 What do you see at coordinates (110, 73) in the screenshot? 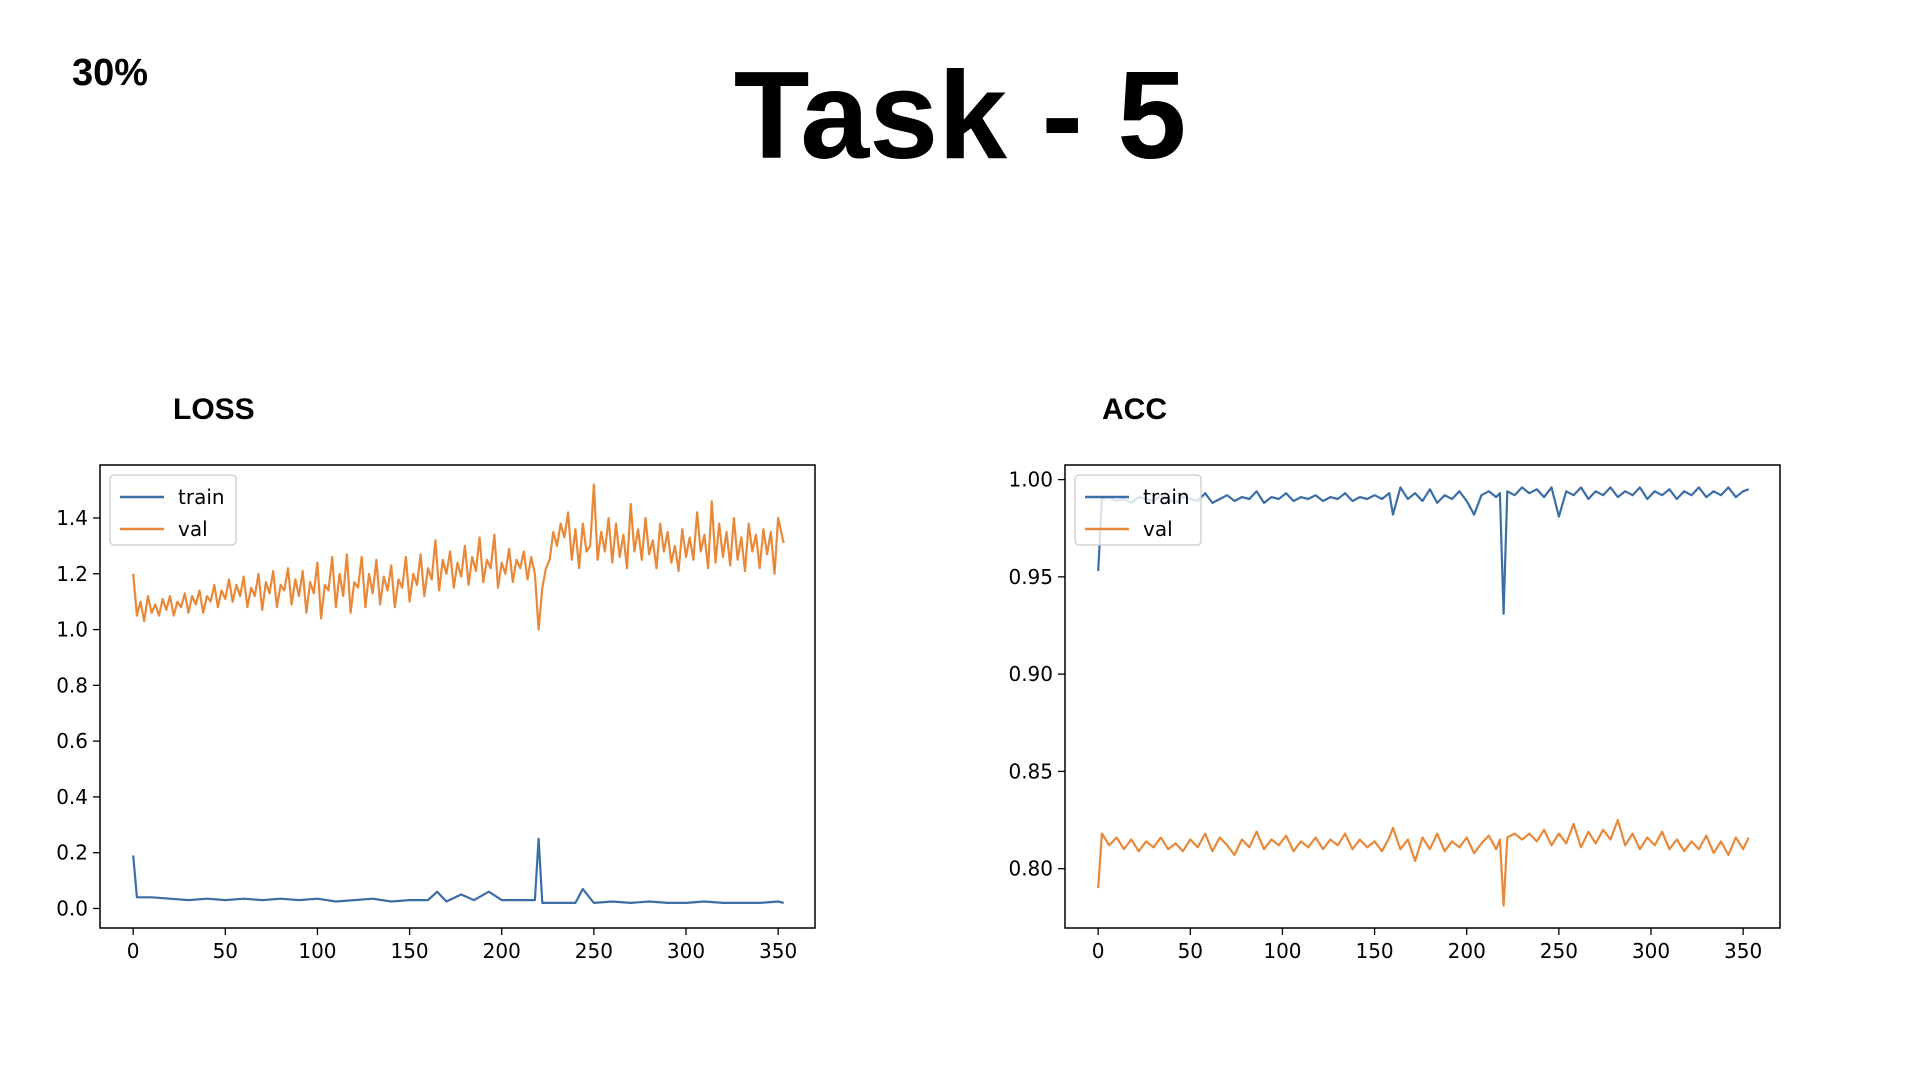
I see `completion-percent: 30%` at bounding box center [110, 73].